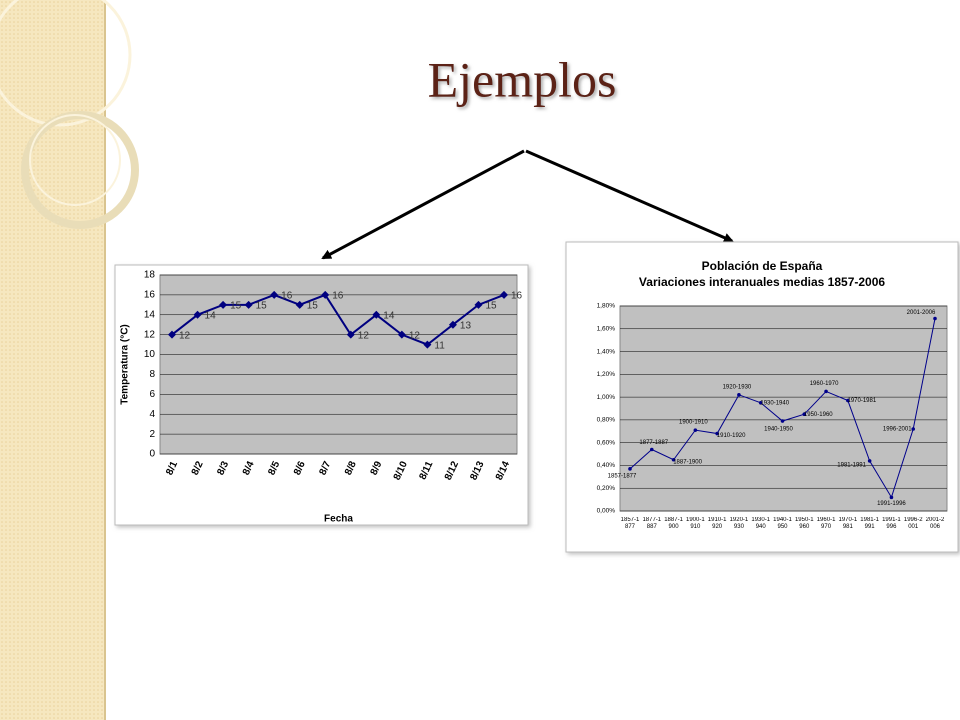 Image resolution: width=960 pixels, height=720 pixels. I want to click on data-label: 16, so click(338, 296).